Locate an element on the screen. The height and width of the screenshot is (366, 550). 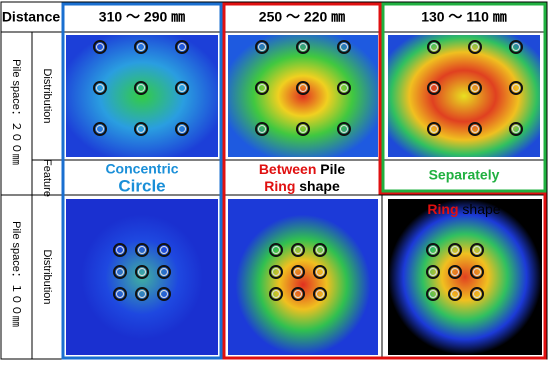
column-header: 310 ～ 290 ㎜ is located at coordinates (142, 17).